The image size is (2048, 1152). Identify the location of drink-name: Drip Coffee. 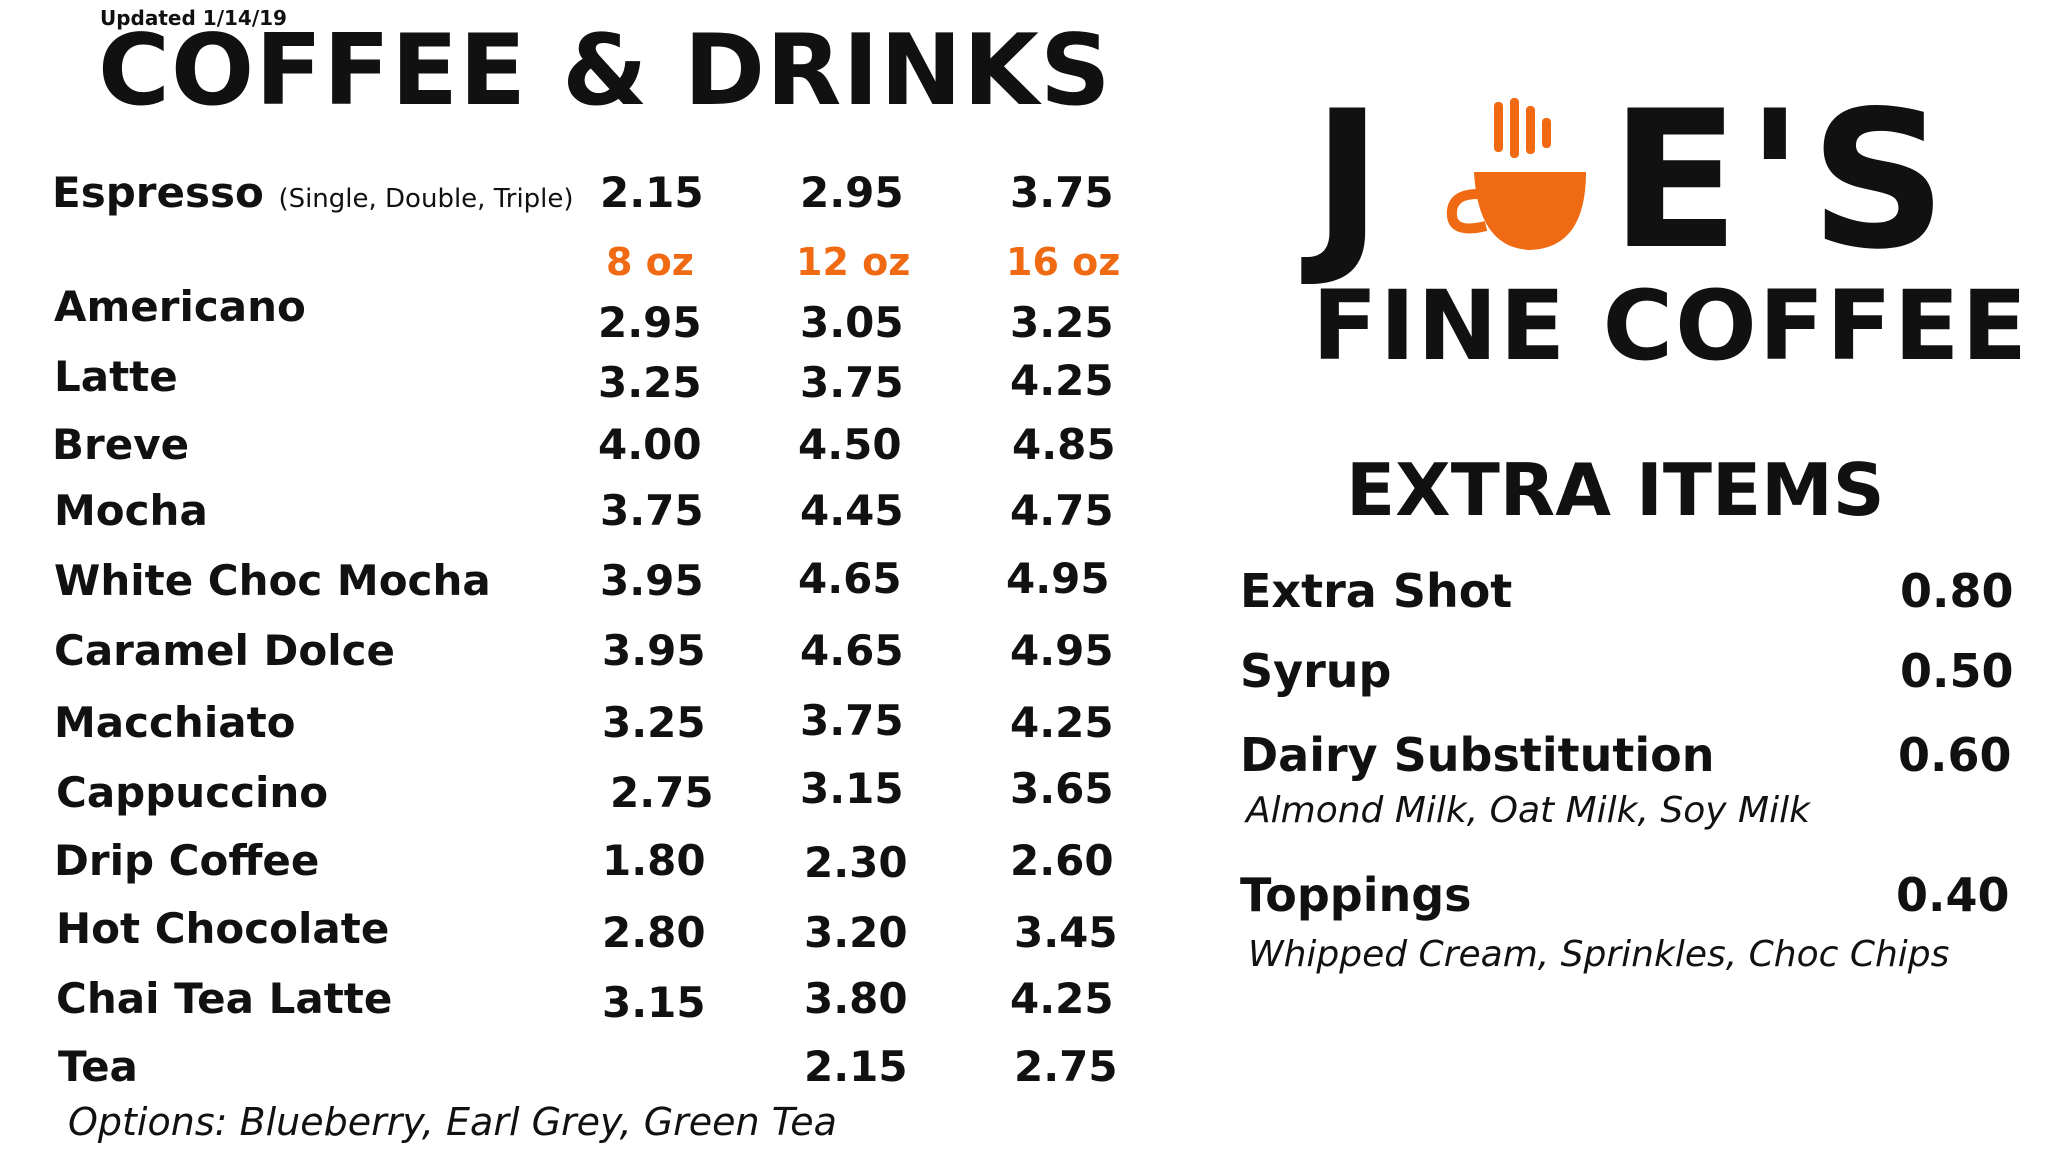
(187, 860).